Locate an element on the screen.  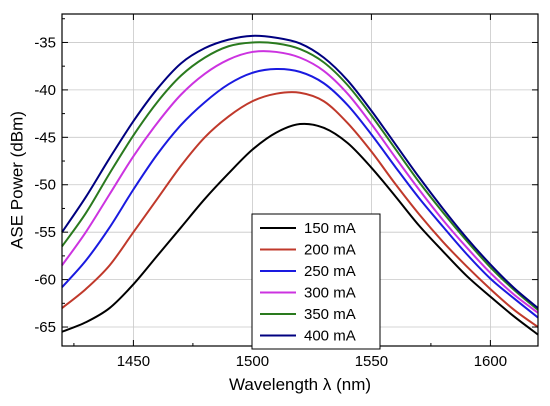
x-tick-label: 1450 is located at coordinates (133, 361).